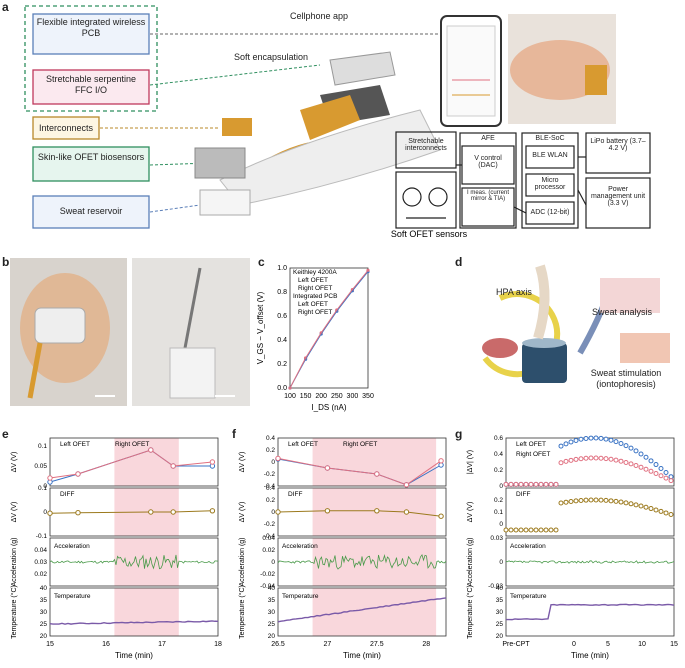  I want to click on panel-label-g: g, so click(459, 434).